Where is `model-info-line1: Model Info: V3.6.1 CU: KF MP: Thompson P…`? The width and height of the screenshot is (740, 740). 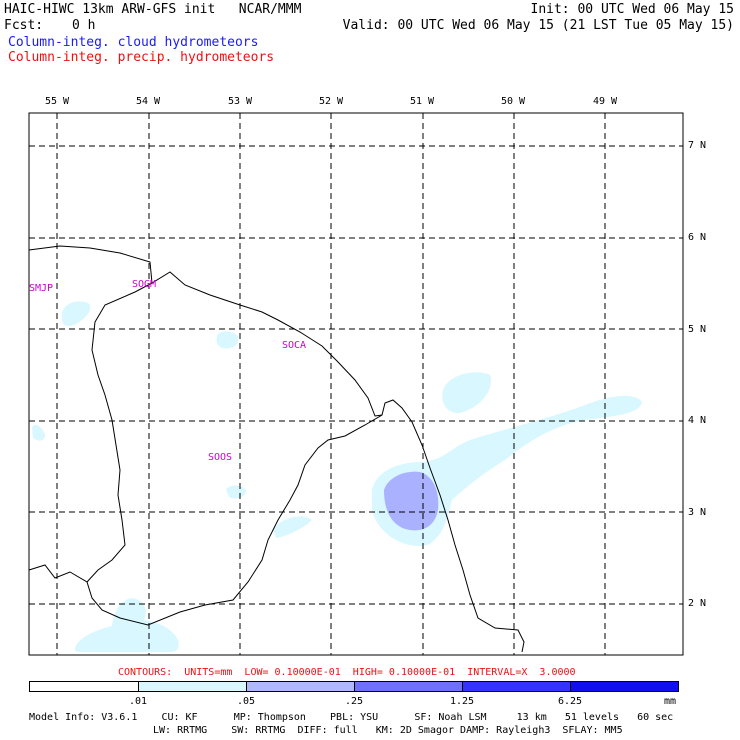 model-info-line1: Model Info: V3.6.1 CU: KF MP: Thompson P… is located at coordinates (351, 717).